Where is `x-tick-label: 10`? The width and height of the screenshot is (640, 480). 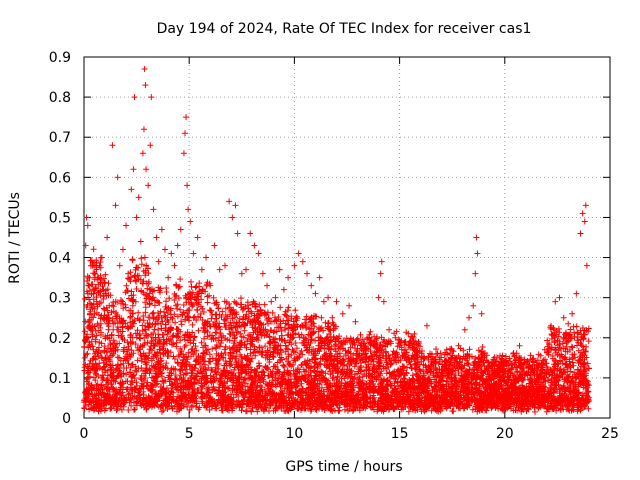
x-tick-label: 10 is located at coordinates (294, 434).